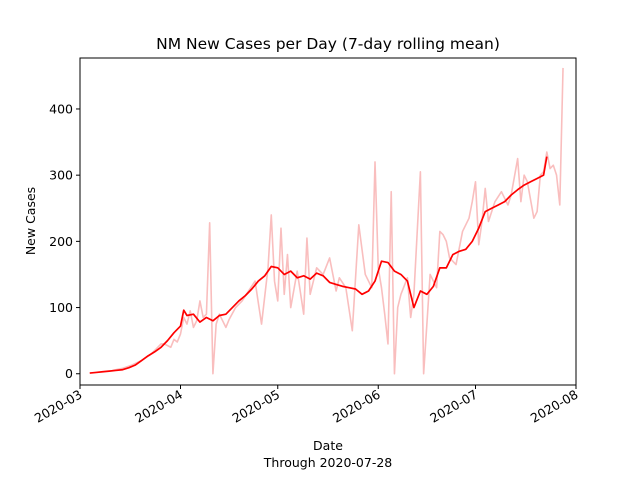  What do you see at coordinates (58, 406) in the screenshot?
I see `x-tick-label: 2020-03` at bounding box center [58, 406].